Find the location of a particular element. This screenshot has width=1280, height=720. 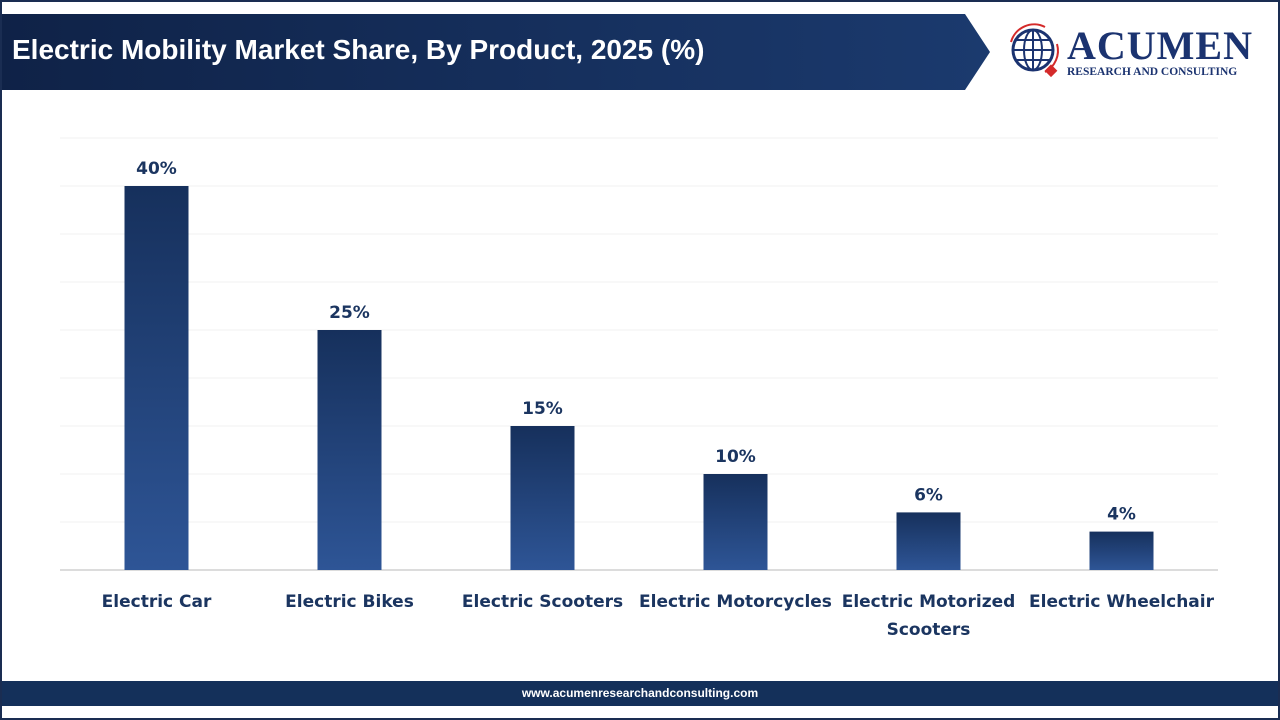

x-tick-label: Electric Motorcycles is located at coordinates (735, 602).